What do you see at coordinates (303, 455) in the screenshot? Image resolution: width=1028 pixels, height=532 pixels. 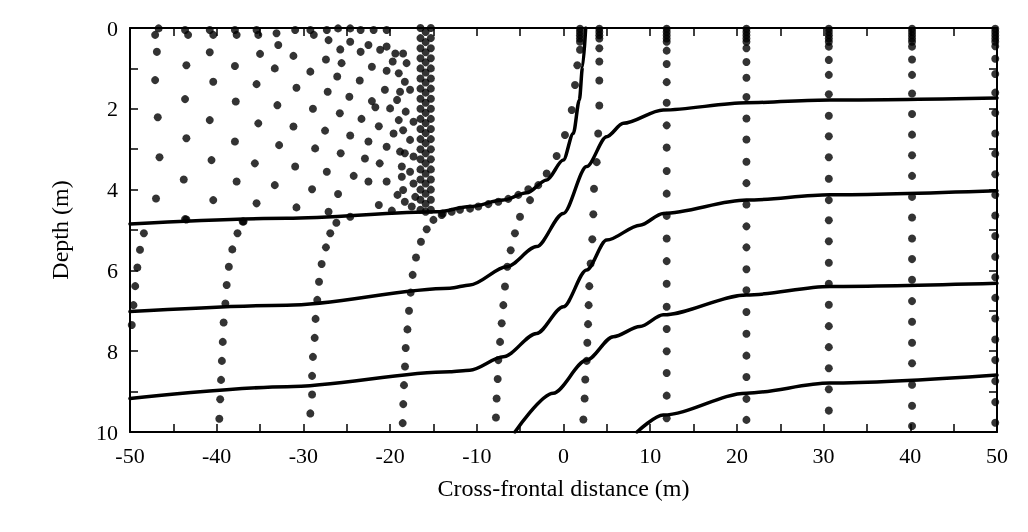 I see `x-tick-label: -30` at bounding box center [303, 455].